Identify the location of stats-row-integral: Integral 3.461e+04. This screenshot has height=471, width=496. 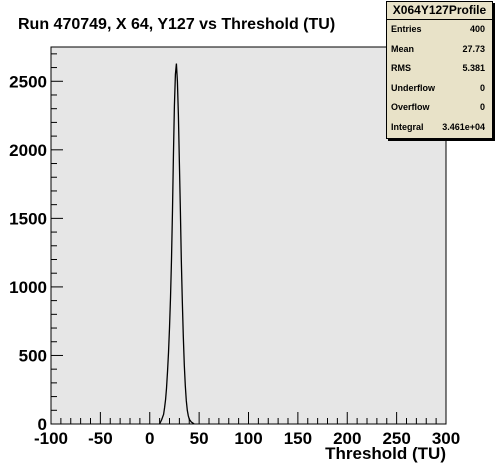
(439, 128).